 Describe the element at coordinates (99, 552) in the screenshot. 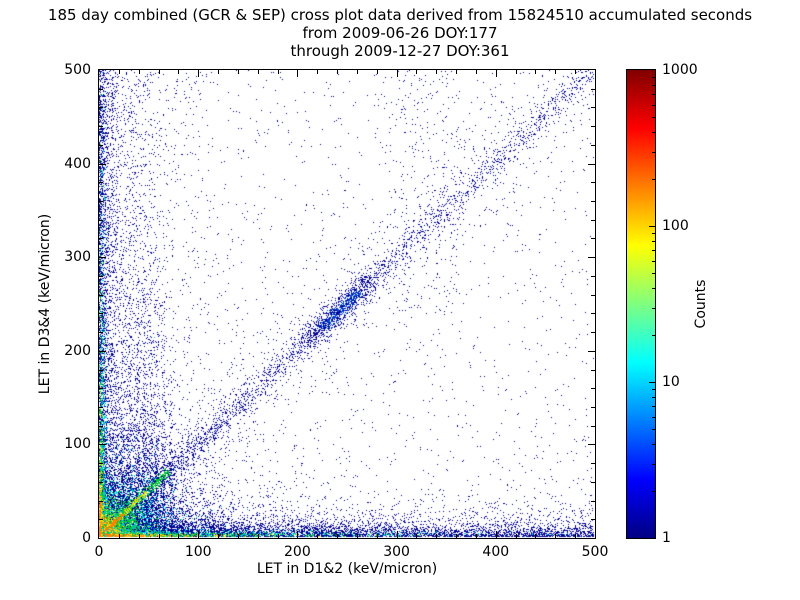

I see `x-tick-label: 0` at that location.